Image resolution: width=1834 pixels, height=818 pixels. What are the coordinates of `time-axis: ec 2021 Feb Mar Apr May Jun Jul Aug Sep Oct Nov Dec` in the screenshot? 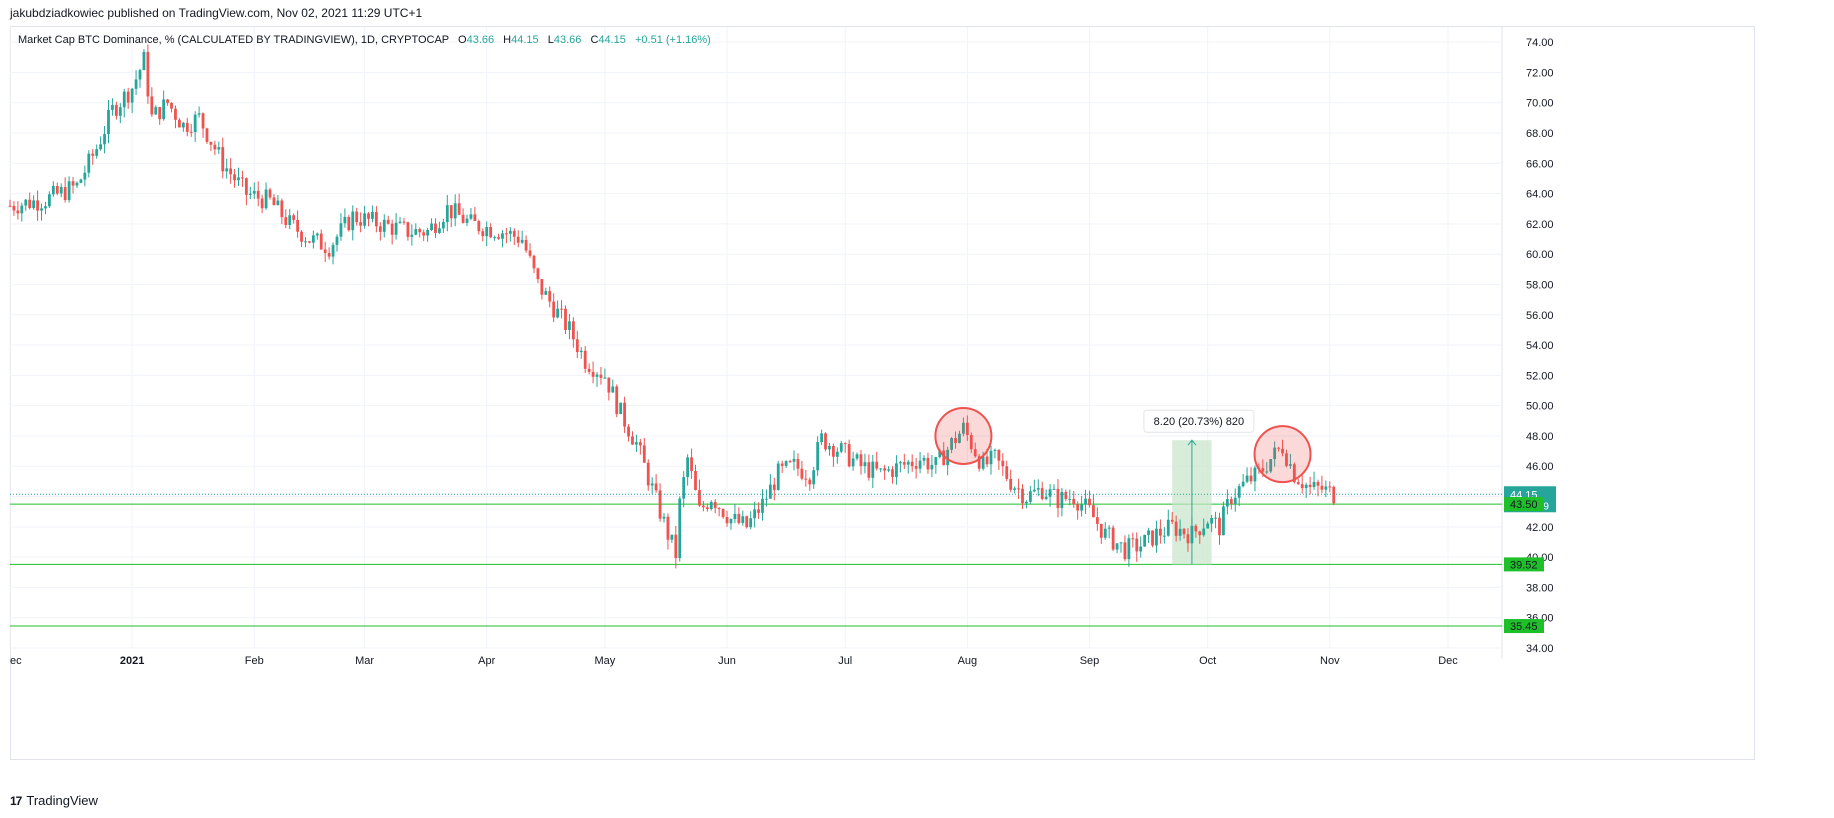 It's located at (734, 661).